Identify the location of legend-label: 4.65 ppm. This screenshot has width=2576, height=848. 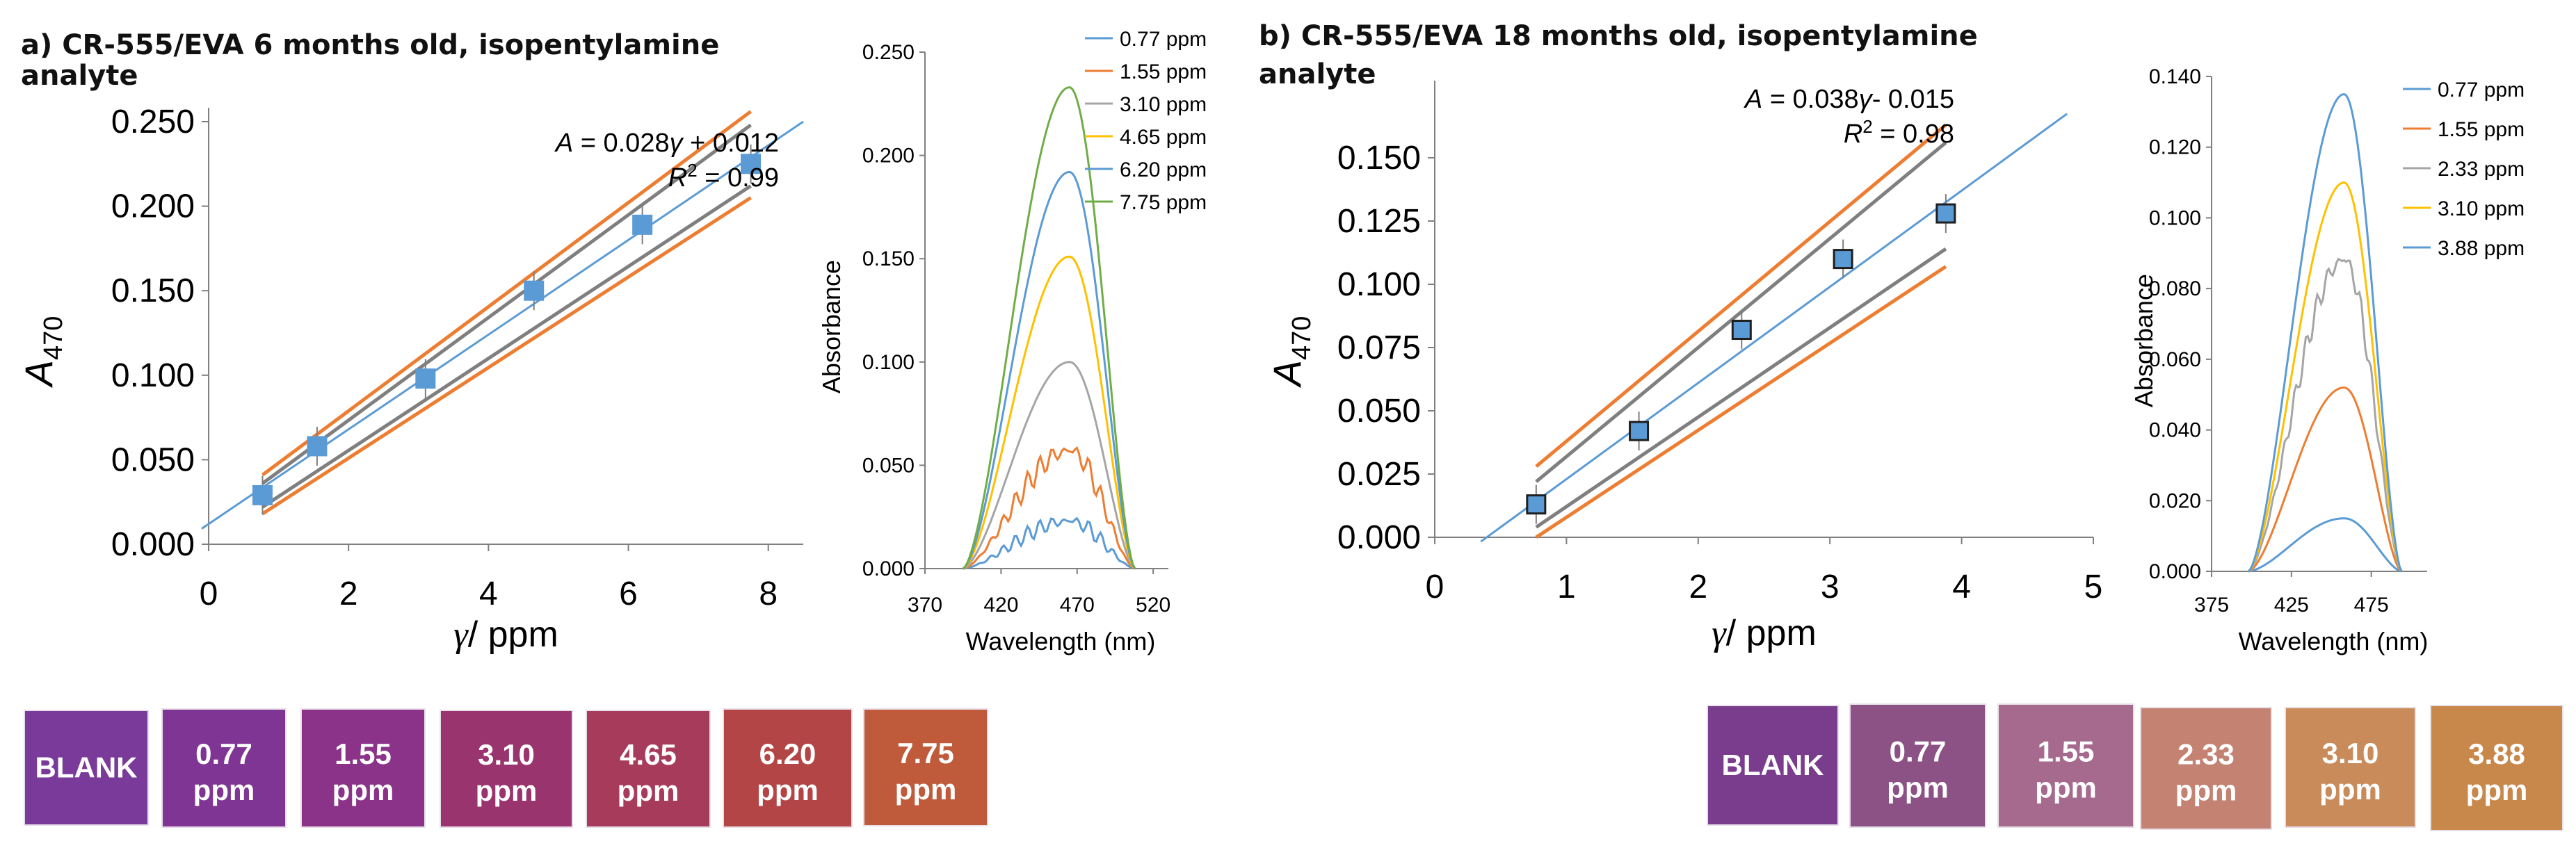
(1163, 137).